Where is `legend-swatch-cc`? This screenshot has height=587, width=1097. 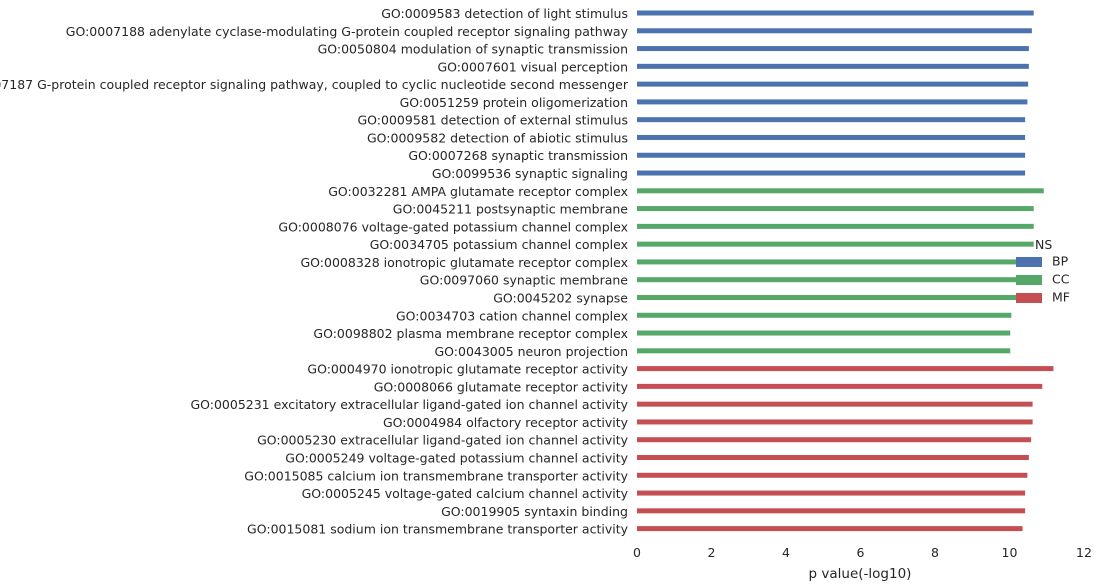 legend-swatch-cc is located at coordinates (1029, 280).